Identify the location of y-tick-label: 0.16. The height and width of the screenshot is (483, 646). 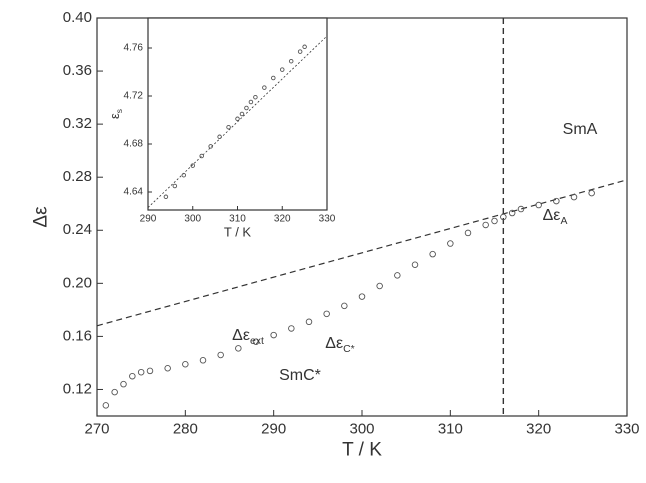
(77, 335).